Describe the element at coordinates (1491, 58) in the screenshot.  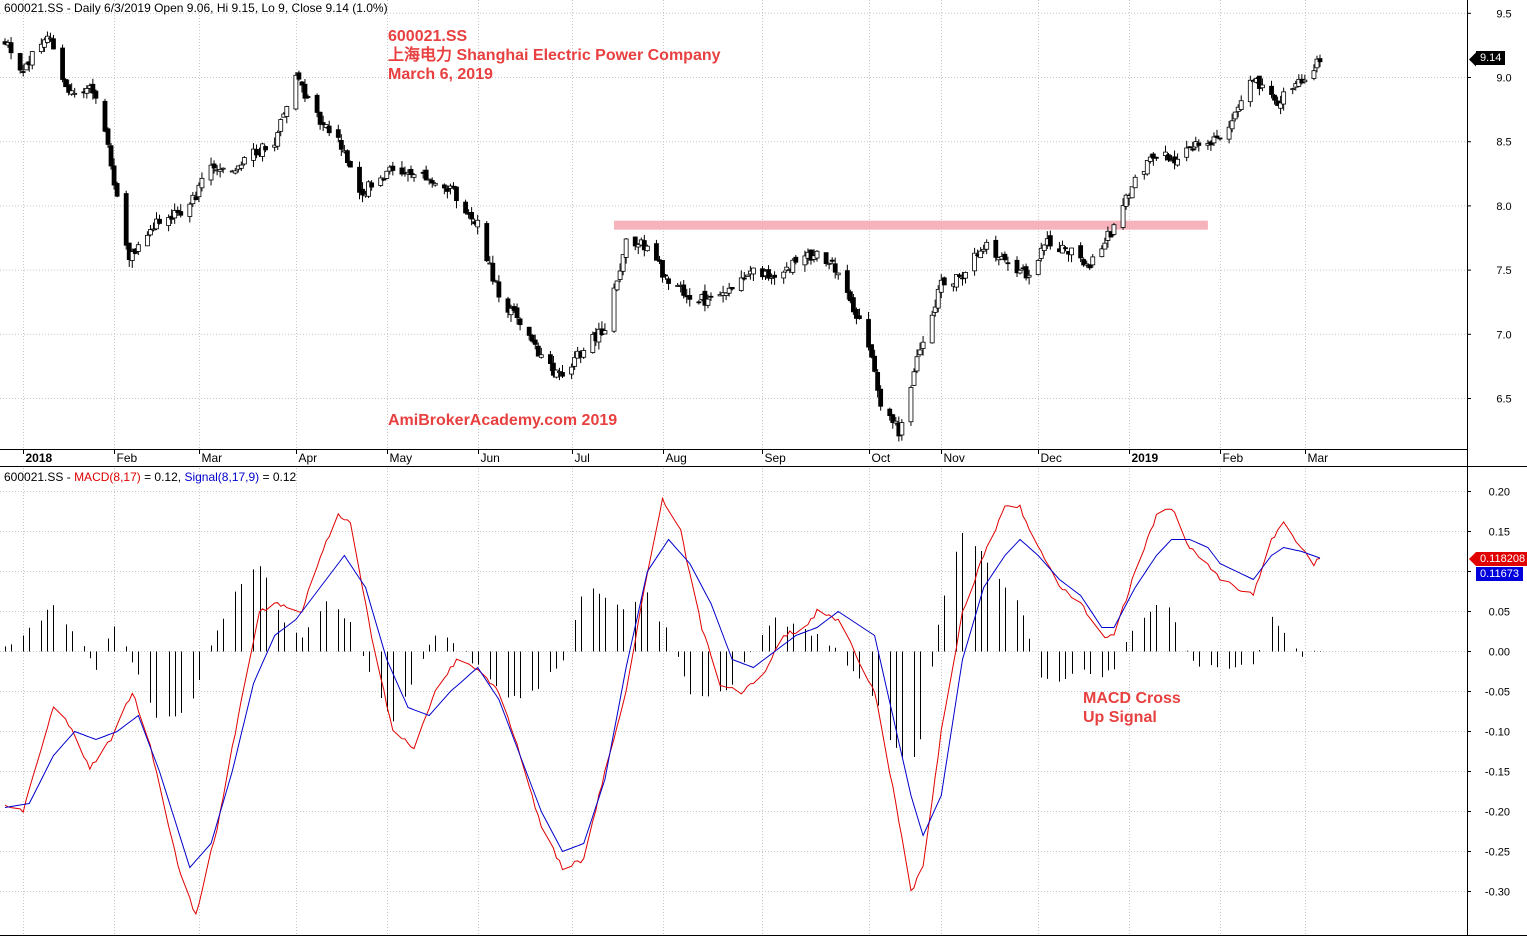
I see `last-close-tag: 9.14` at that location.